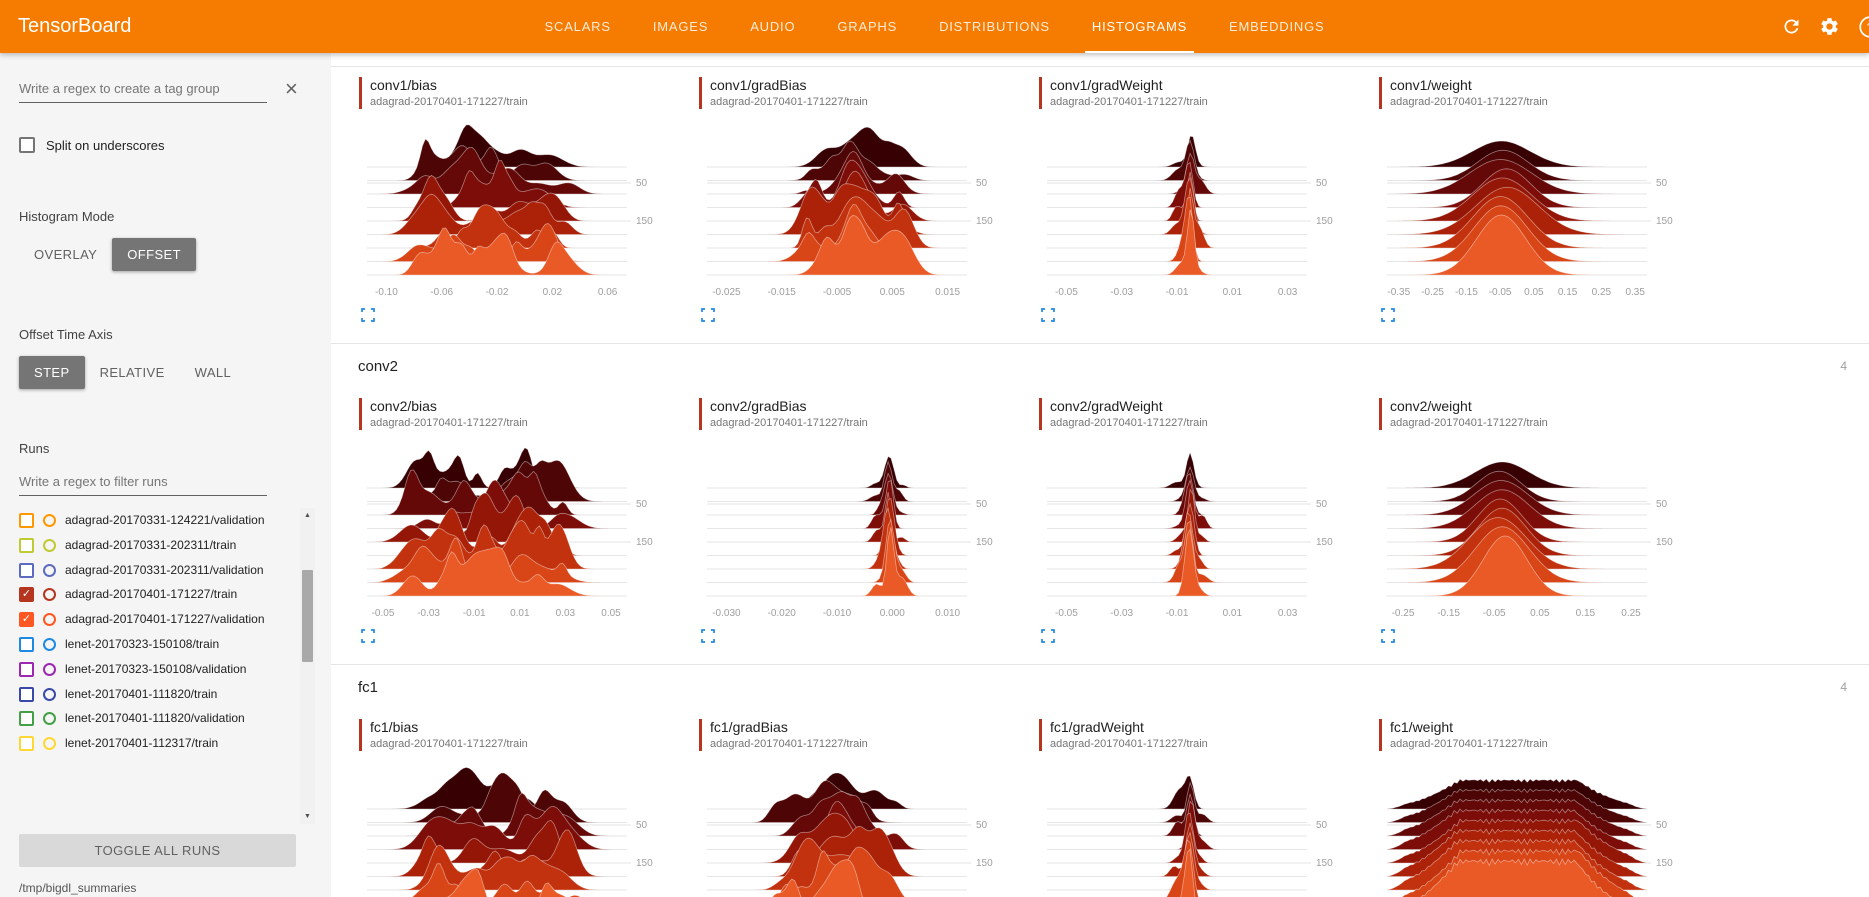 This screenshot has height=897, width=1869. I want to click on settings-icon, so click(1829, 26).